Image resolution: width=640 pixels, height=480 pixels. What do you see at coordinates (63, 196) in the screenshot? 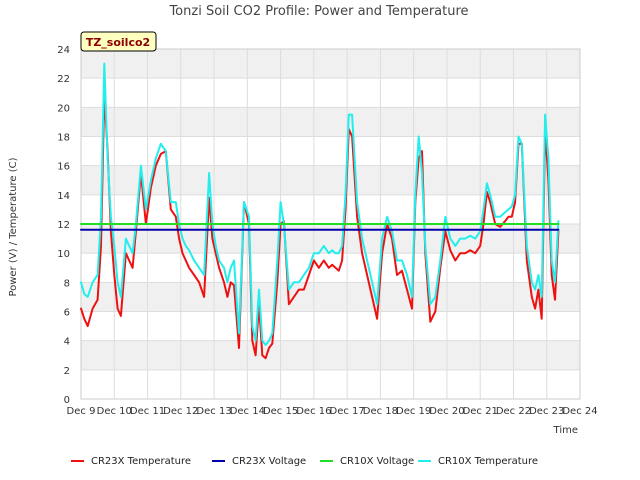
I see `y-tick-label: 14` at bounding box center [63, 196].